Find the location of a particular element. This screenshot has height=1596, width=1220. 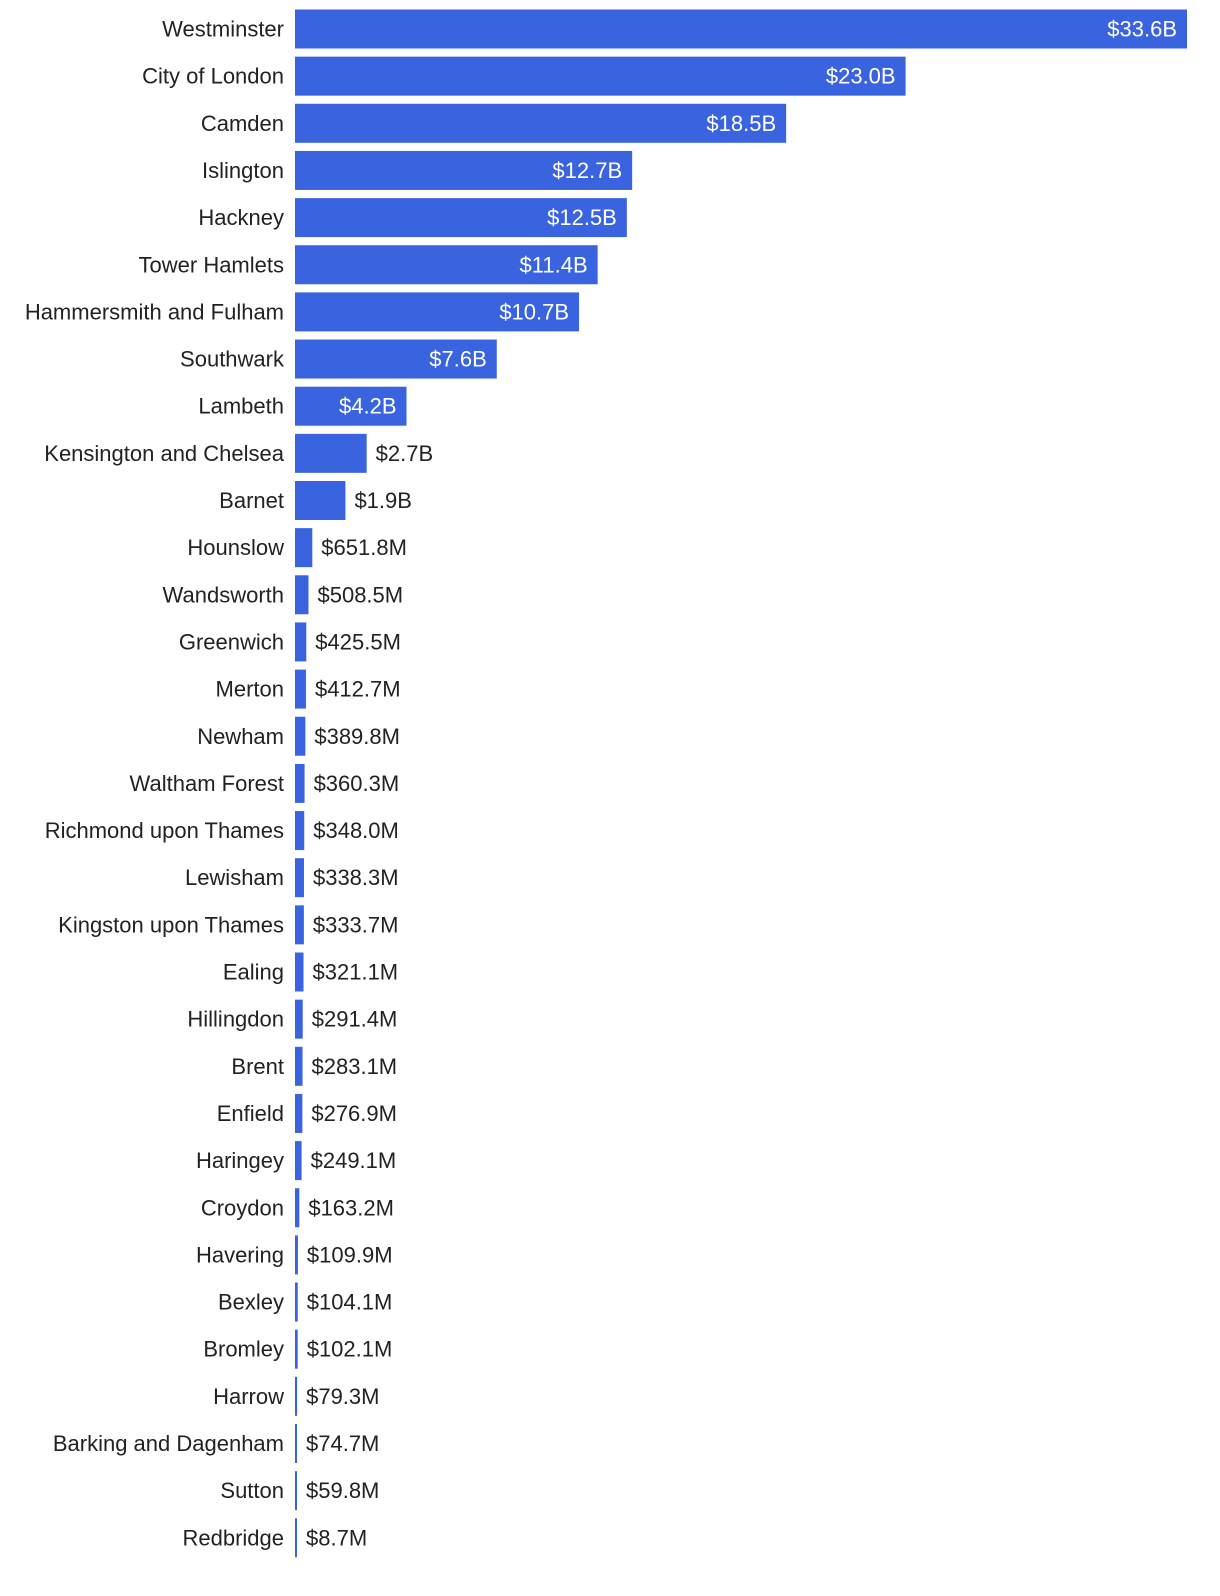

category-label: Ealing is located at coordinates (253, 972).